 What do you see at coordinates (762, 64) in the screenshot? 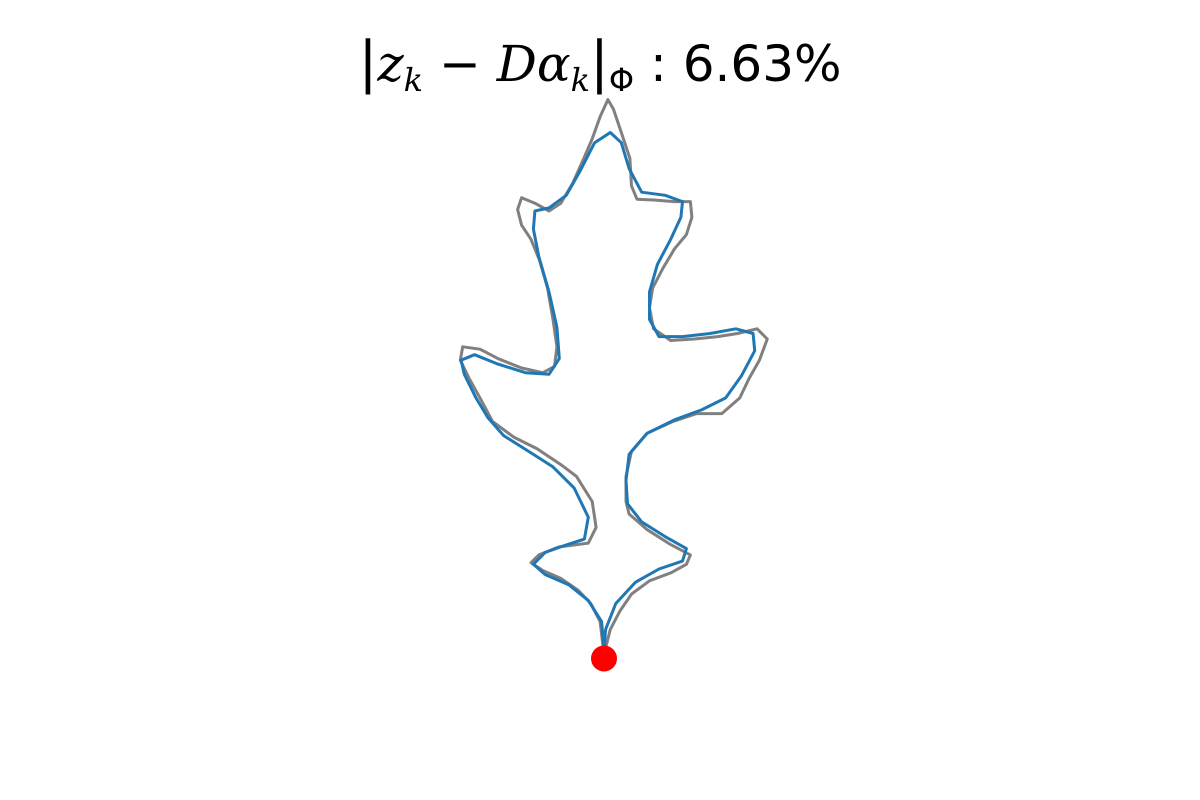
I see `title-value: 6.63%` at bounding box center [762, 64].